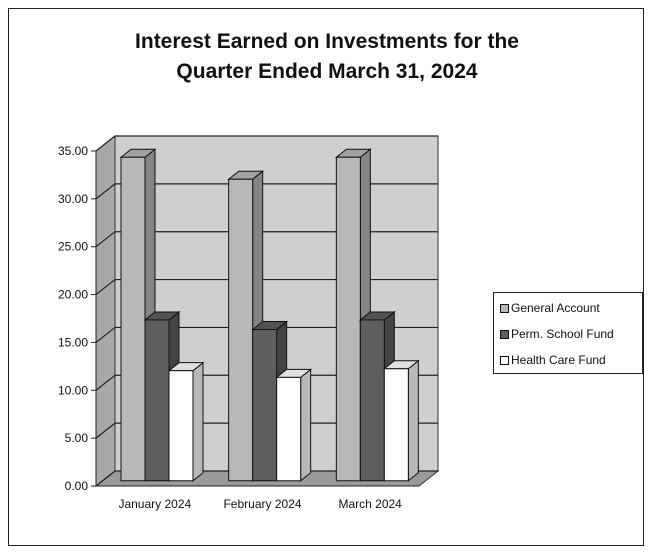 This screenshot has width=652, height=552. Describe the element at coordinates (562, 334) in the screenshot. I see `legend-label-perm-school-fund: Perm. School Fund` at that location.